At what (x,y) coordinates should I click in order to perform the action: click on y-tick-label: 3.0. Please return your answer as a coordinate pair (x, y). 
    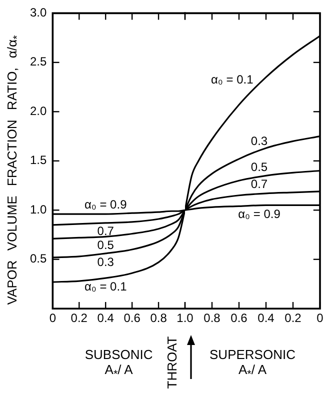
    Looking at the image, I should click on (38, 13).